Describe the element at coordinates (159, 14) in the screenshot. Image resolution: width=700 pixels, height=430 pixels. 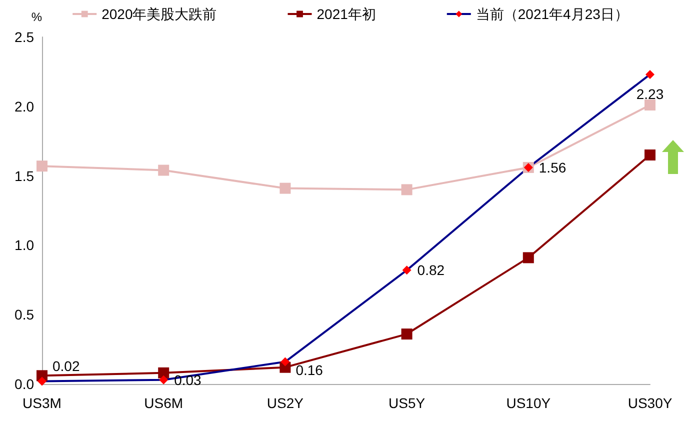
I see `legend-label: 2020年美股大跌前` at that location.